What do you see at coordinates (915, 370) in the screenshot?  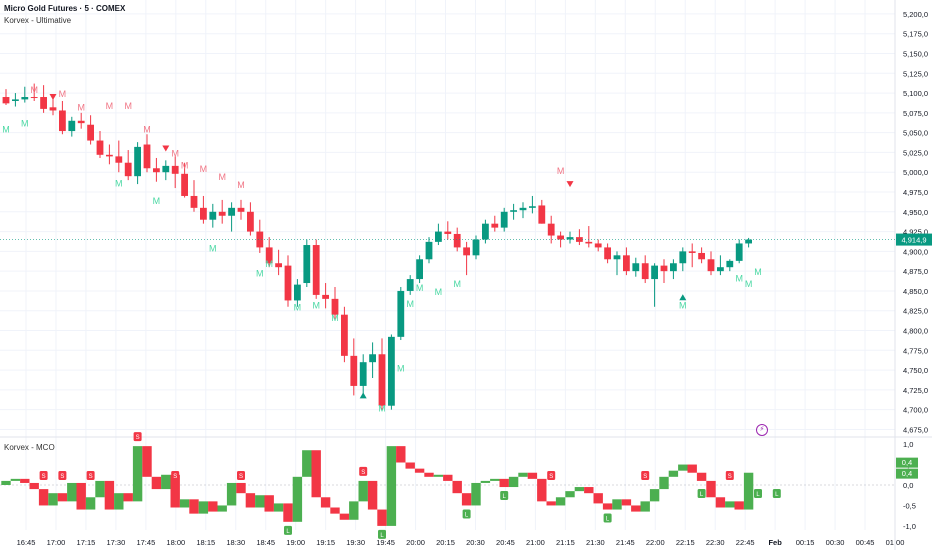 I see `price-axis-label: 4,750,0` at bounding box center [915, 370].